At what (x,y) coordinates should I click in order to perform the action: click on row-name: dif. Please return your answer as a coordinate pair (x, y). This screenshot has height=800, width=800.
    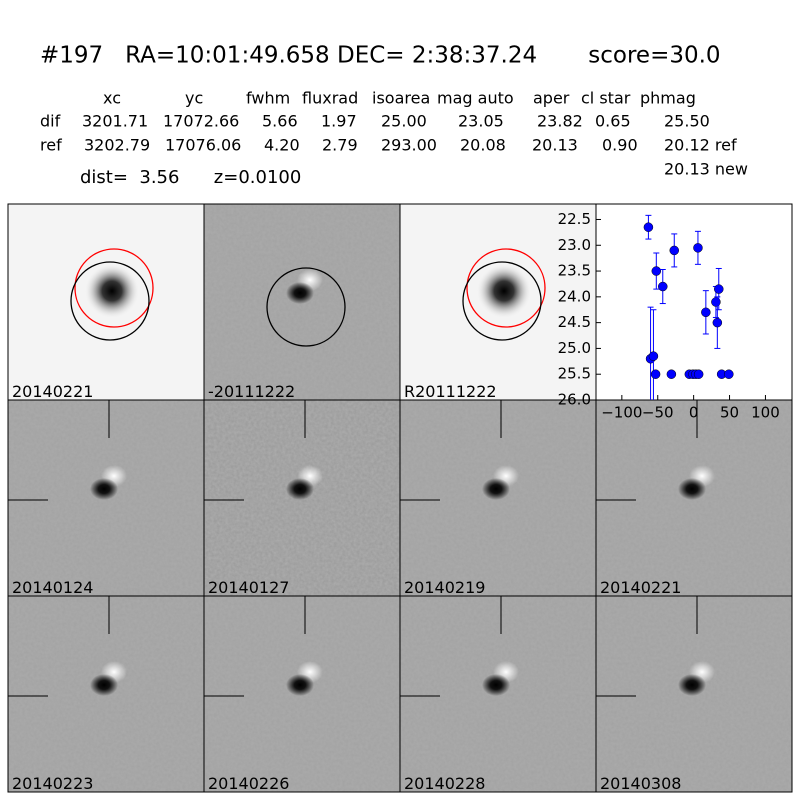
    Looking at the image, I should click on (50, 121).